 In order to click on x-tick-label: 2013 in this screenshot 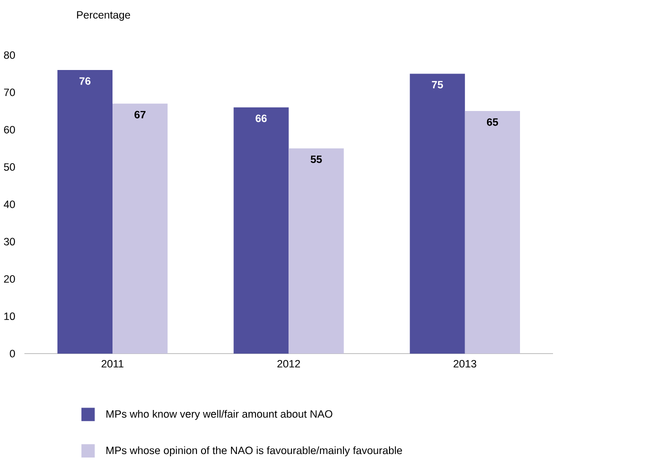, I will do `click(465, 364)`.